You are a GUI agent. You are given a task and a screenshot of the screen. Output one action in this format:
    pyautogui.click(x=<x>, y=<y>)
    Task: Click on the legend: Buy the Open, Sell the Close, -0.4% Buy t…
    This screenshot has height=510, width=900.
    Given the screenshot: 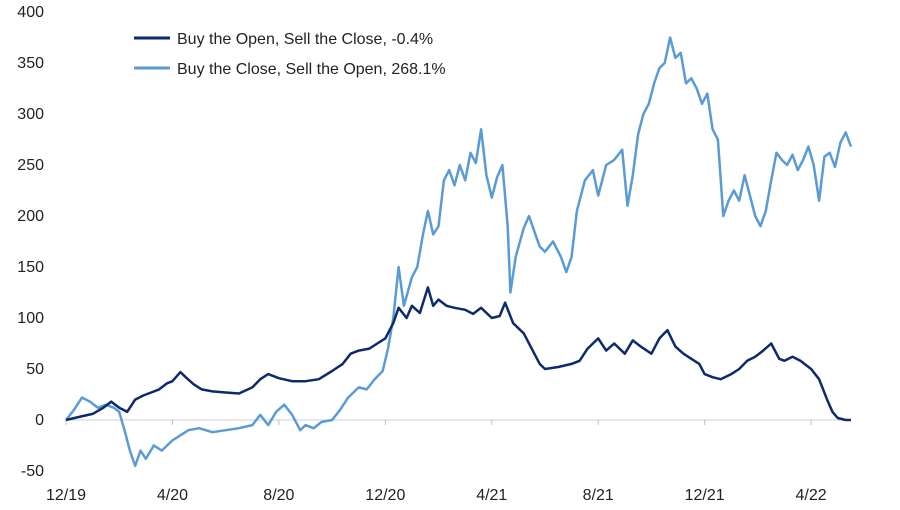 What is the action you would take?
    pyautogui.click(x=290, y=54)
    